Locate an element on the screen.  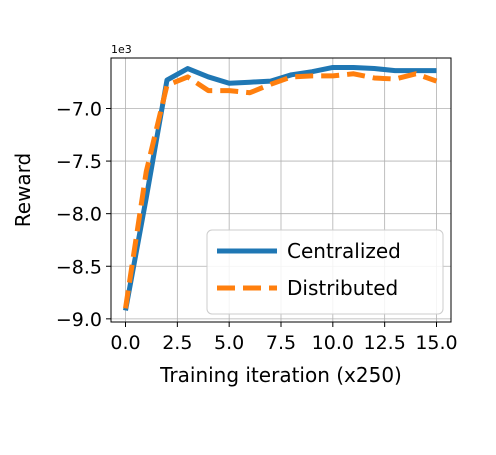
x-tick-label: 12.5 is located at coordinates (385, 343).